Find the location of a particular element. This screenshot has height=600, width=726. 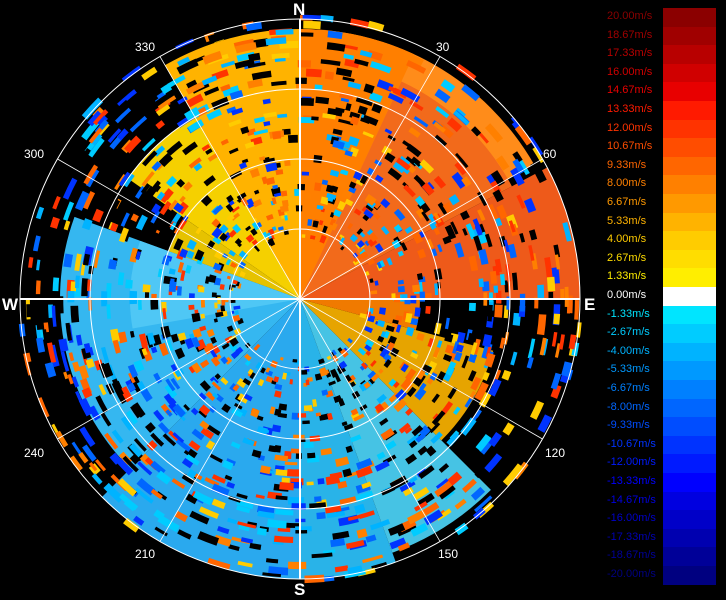

legend-label: -6.67m/s is located at coordinates (628, 388).